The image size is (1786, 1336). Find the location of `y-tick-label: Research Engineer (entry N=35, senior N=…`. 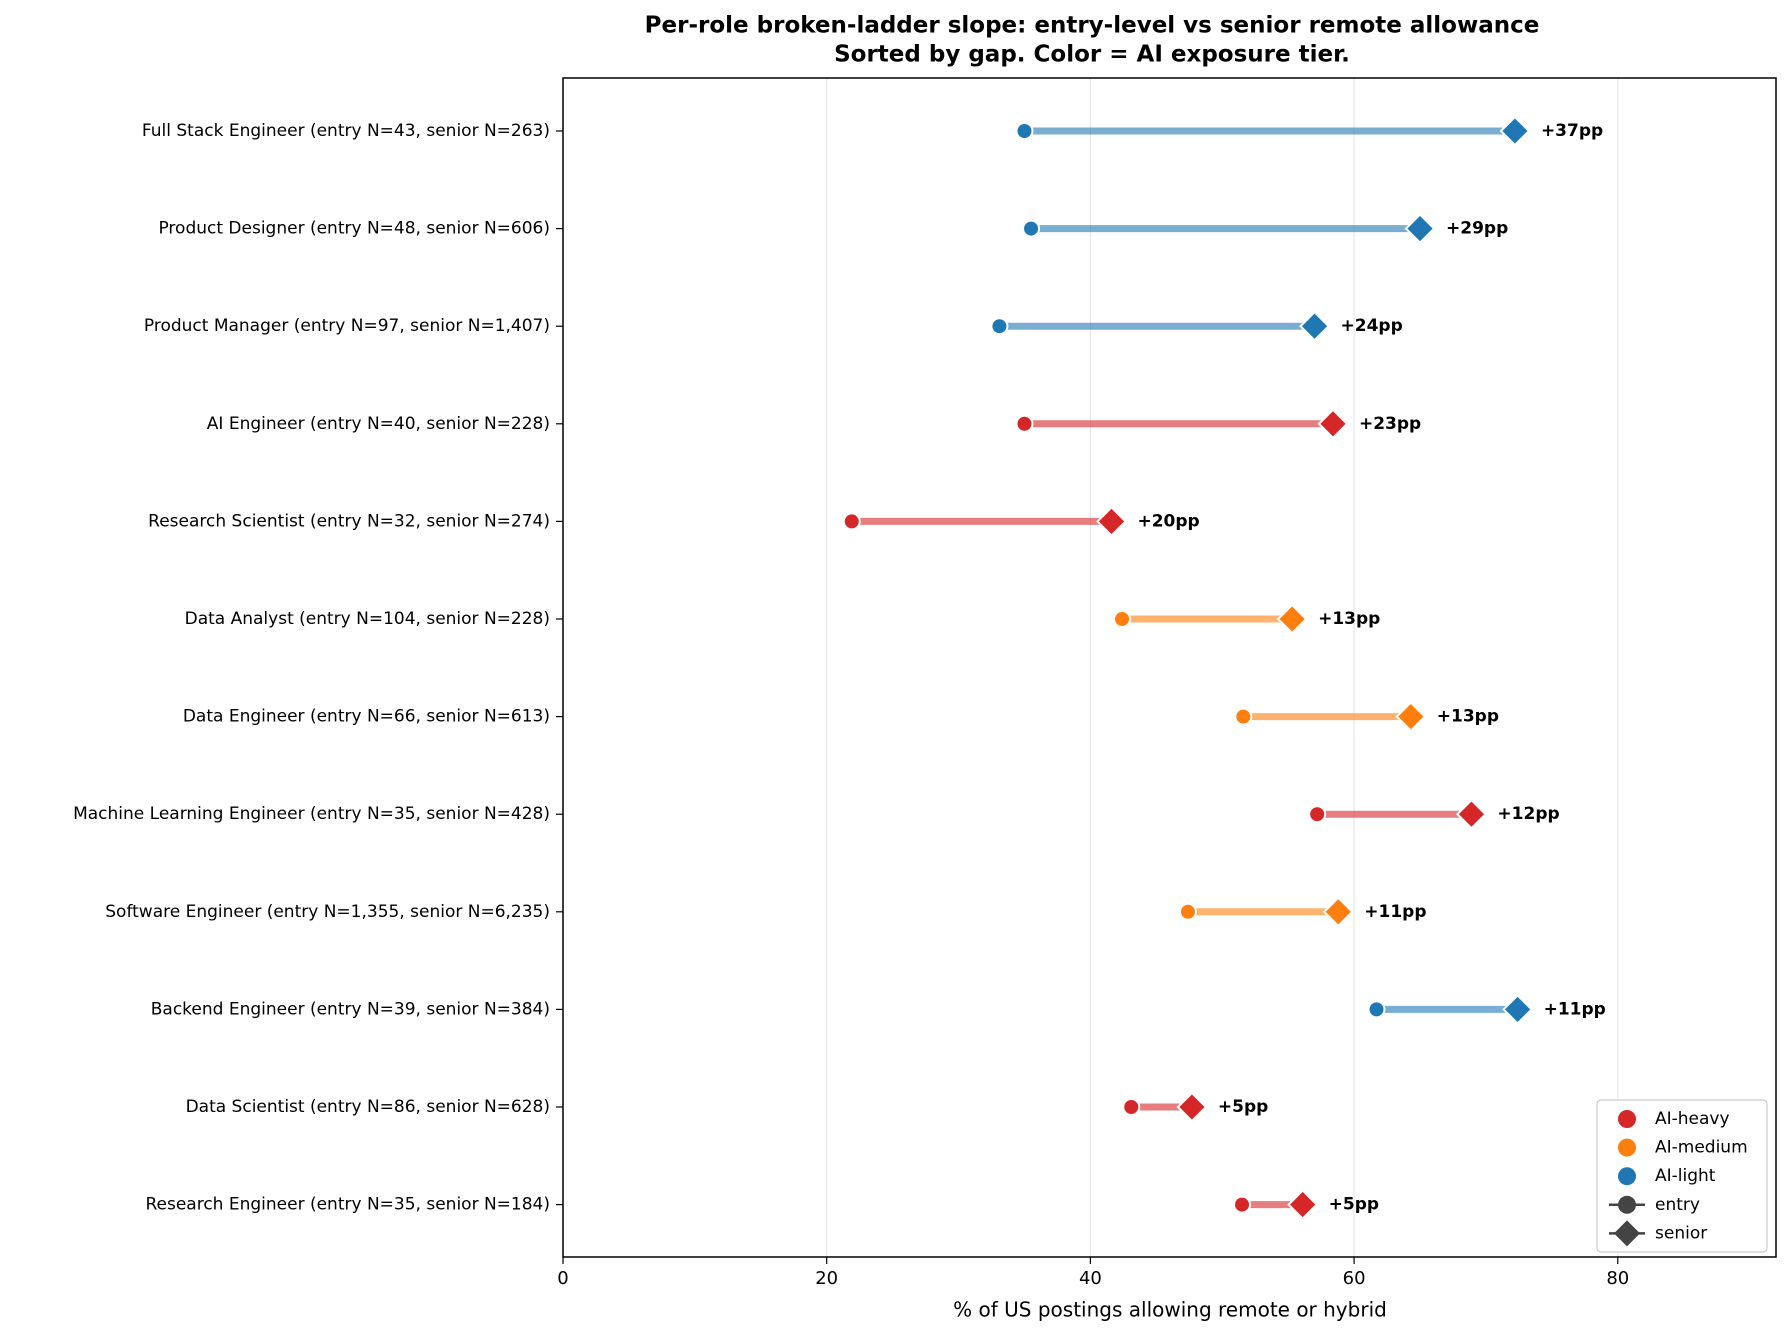

y-tick-label: Research Engineer (entry N=35, senior N=… is located at coordinates (347, 1205).